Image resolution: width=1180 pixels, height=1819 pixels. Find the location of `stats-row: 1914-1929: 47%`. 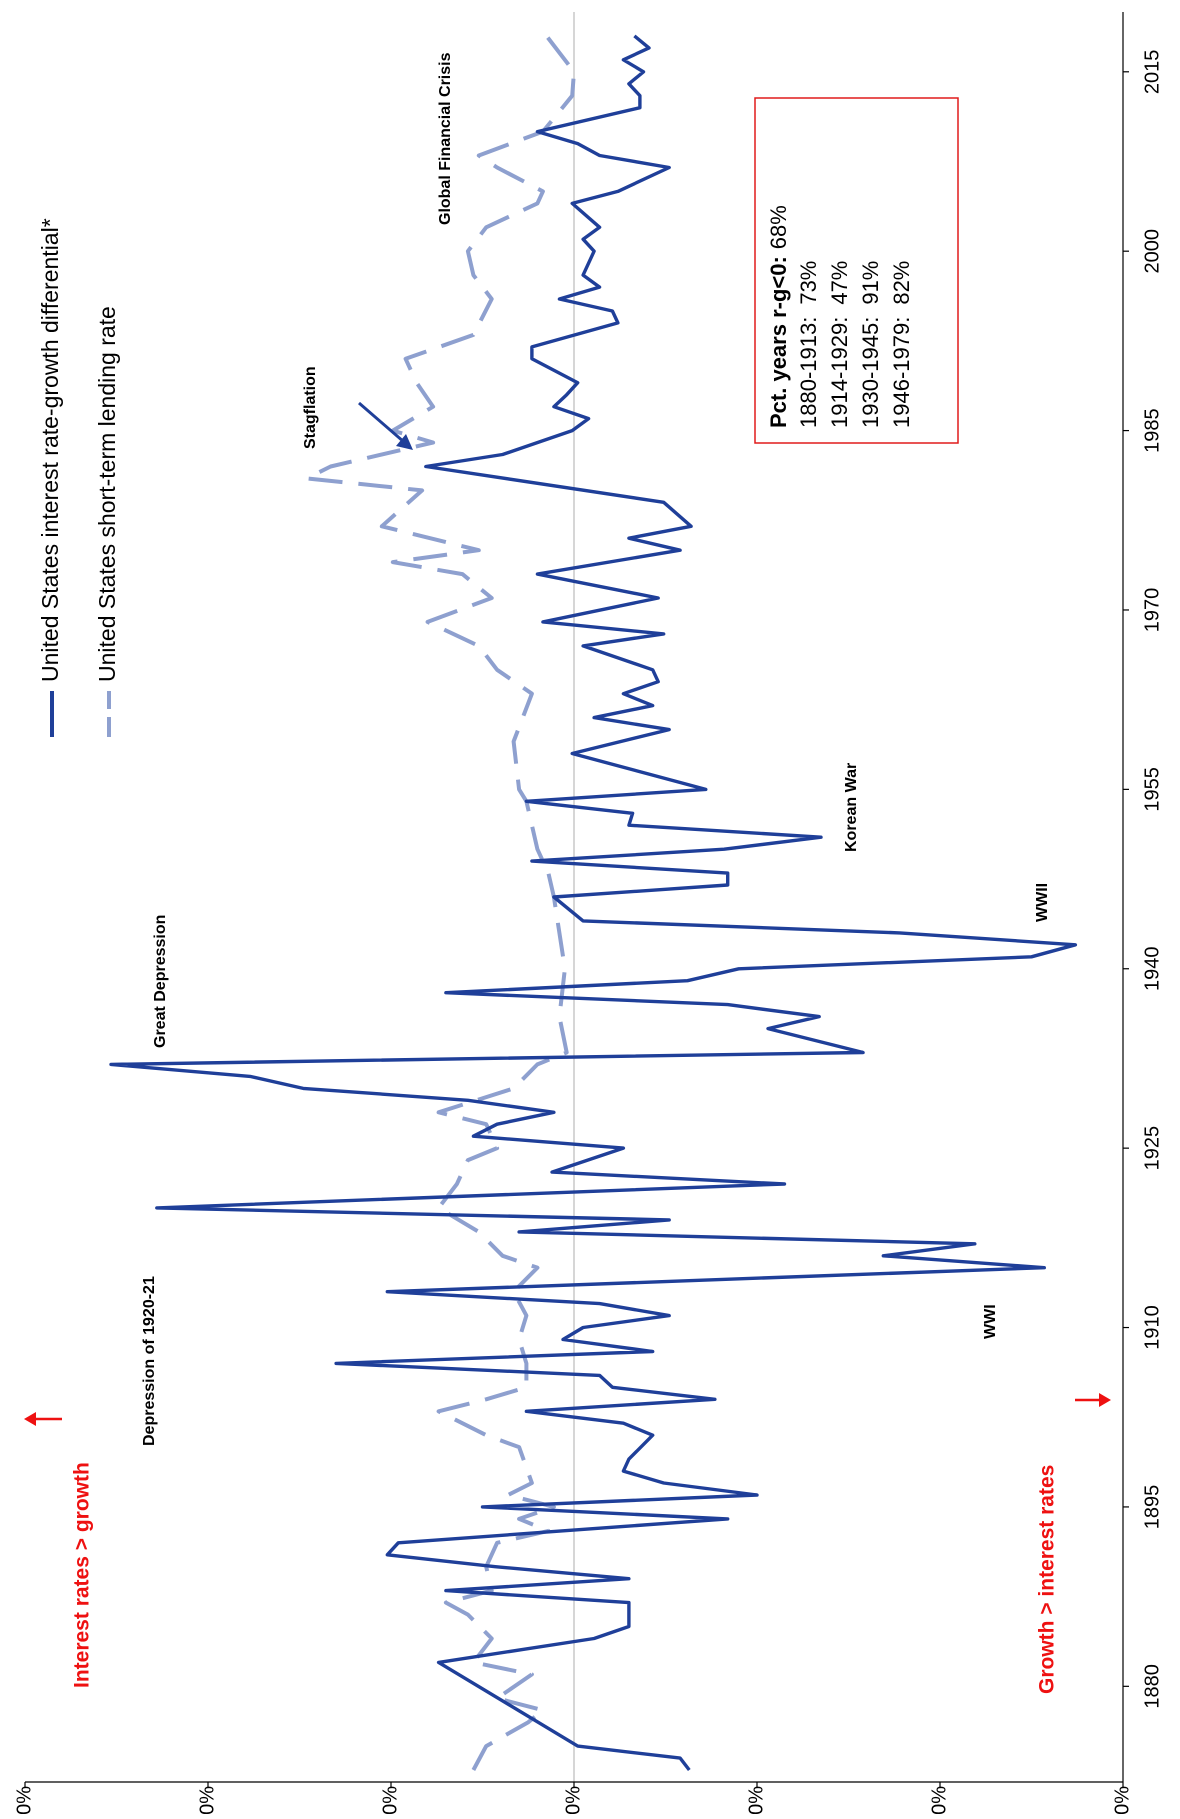

stats-row: 1914-1929: 47% is located at coordinates (839, 344).